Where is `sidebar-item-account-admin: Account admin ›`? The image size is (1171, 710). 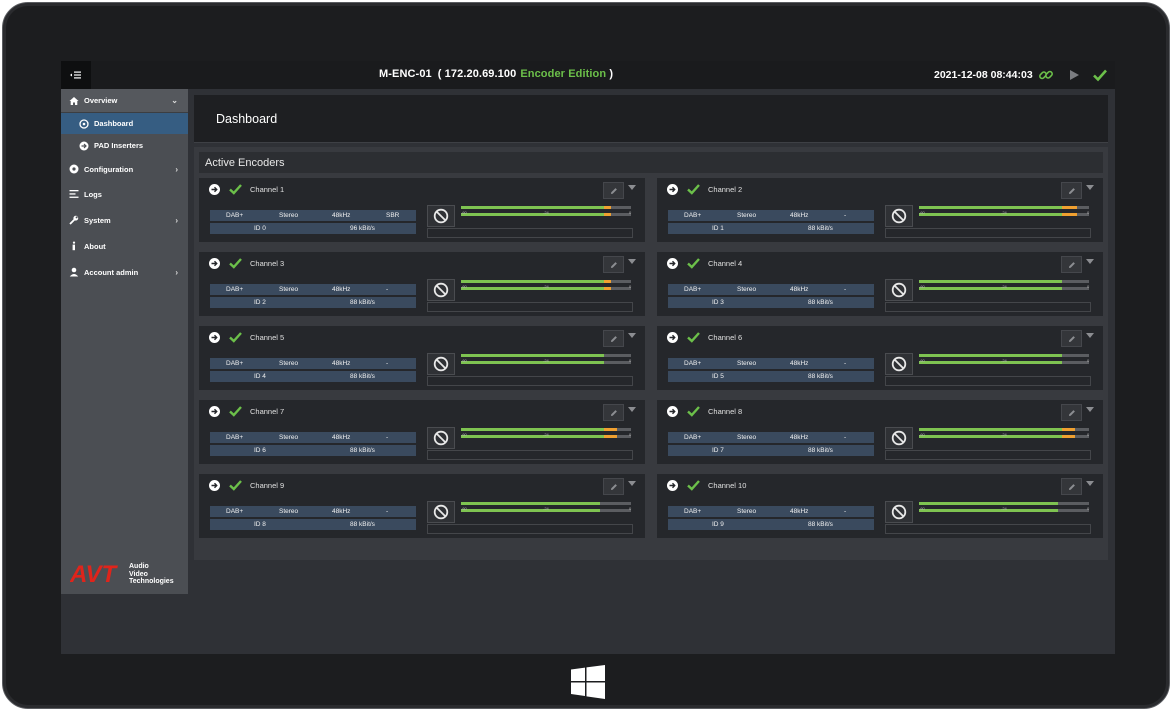 sidebar-item-account-admin: Account admin › is located at coordinates (124, 272).